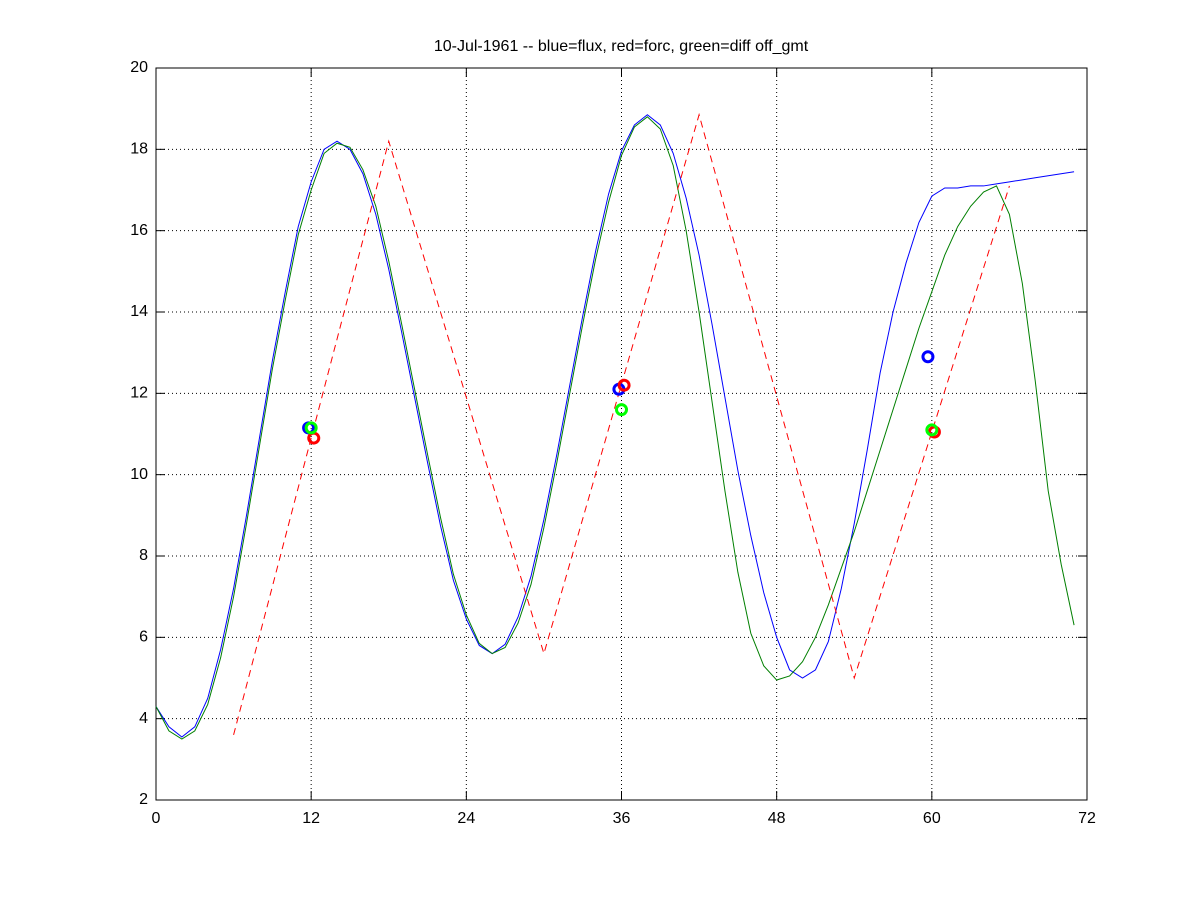 The height and width of the screenshot is (900, 1200). I want to click on x-tick-label: 60, so click(932, 818).